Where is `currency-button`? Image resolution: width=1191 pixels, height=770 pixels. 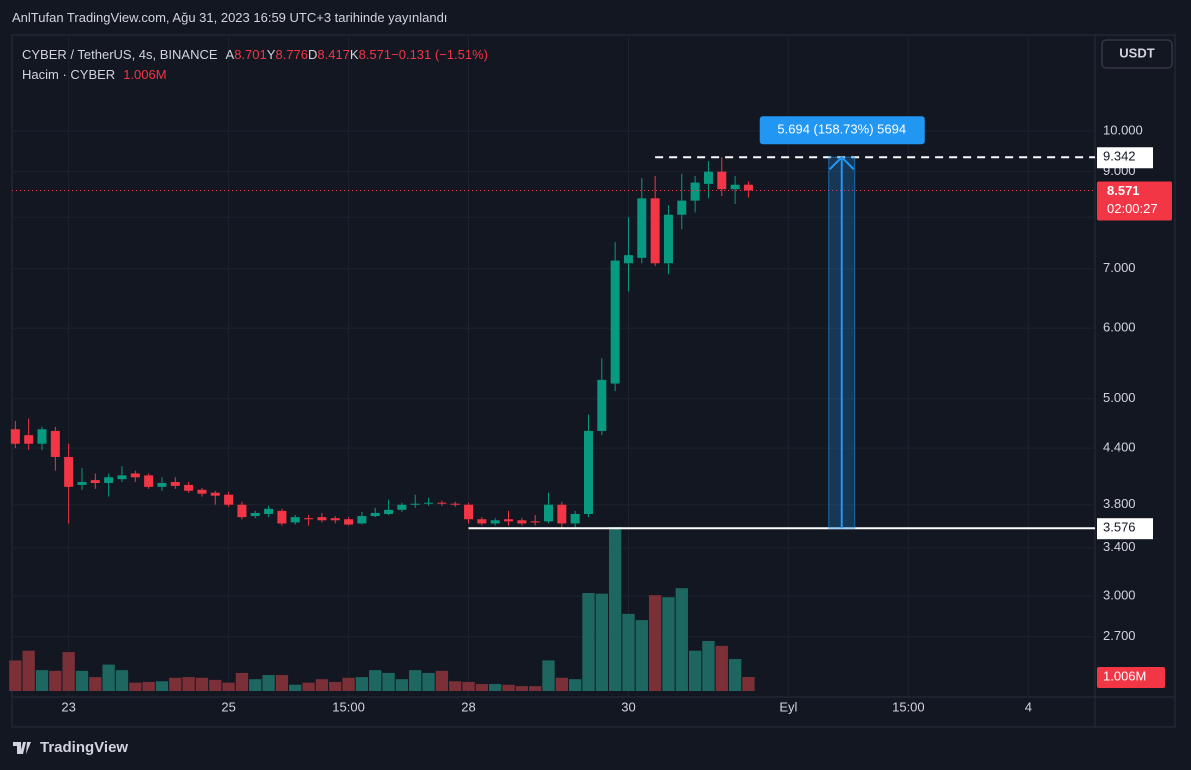
currency-button is located at coordinates (1137, 54).